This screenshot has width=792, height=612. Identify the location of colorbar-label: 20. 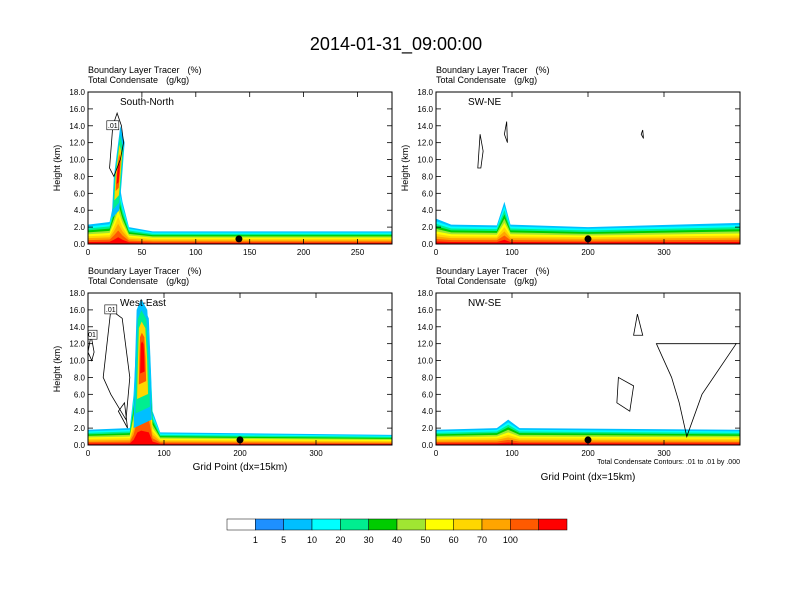
(340, 540).